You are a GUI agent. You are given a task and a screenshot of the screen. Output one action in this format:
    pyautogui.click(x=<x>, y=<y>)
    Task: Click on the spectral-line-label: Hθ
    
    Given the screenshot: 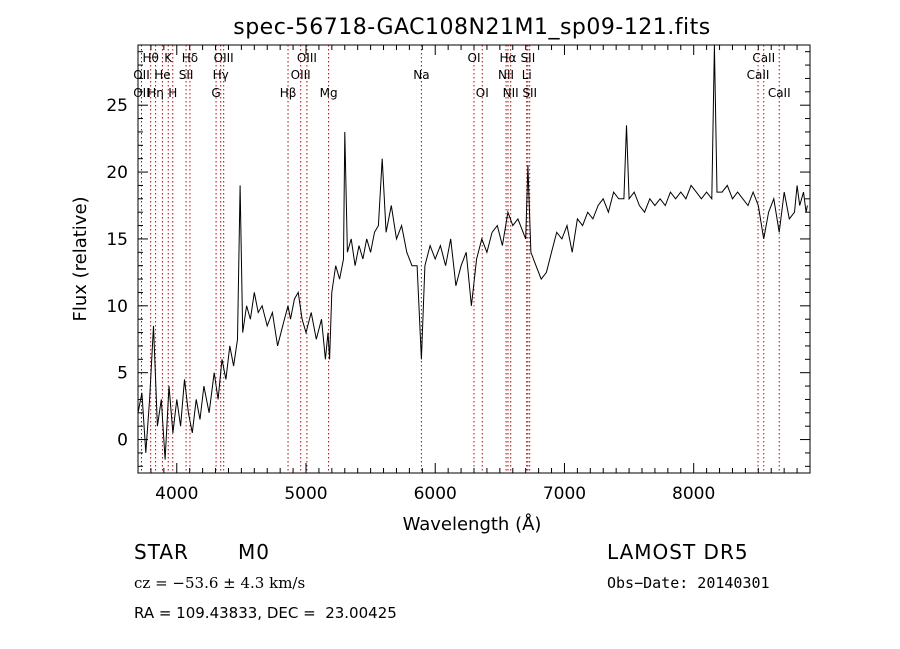 What is the action you would take?
    pyautogui.click(x=150, y=58)
    